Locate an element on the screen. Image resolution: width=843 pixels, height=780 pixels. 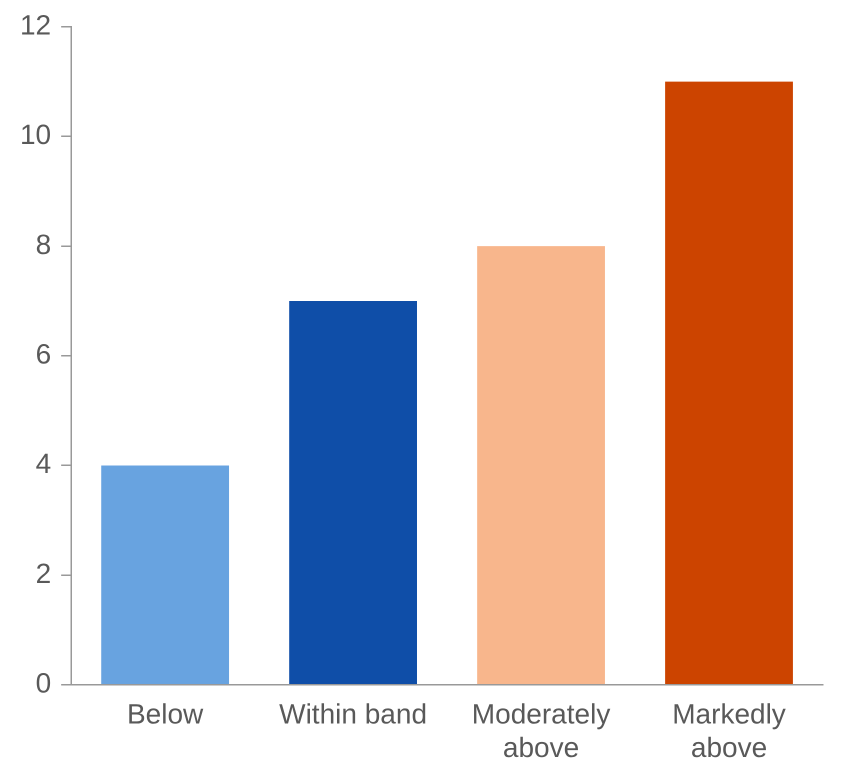
y-tick-label: 6 is located at coordinates (44, 354).